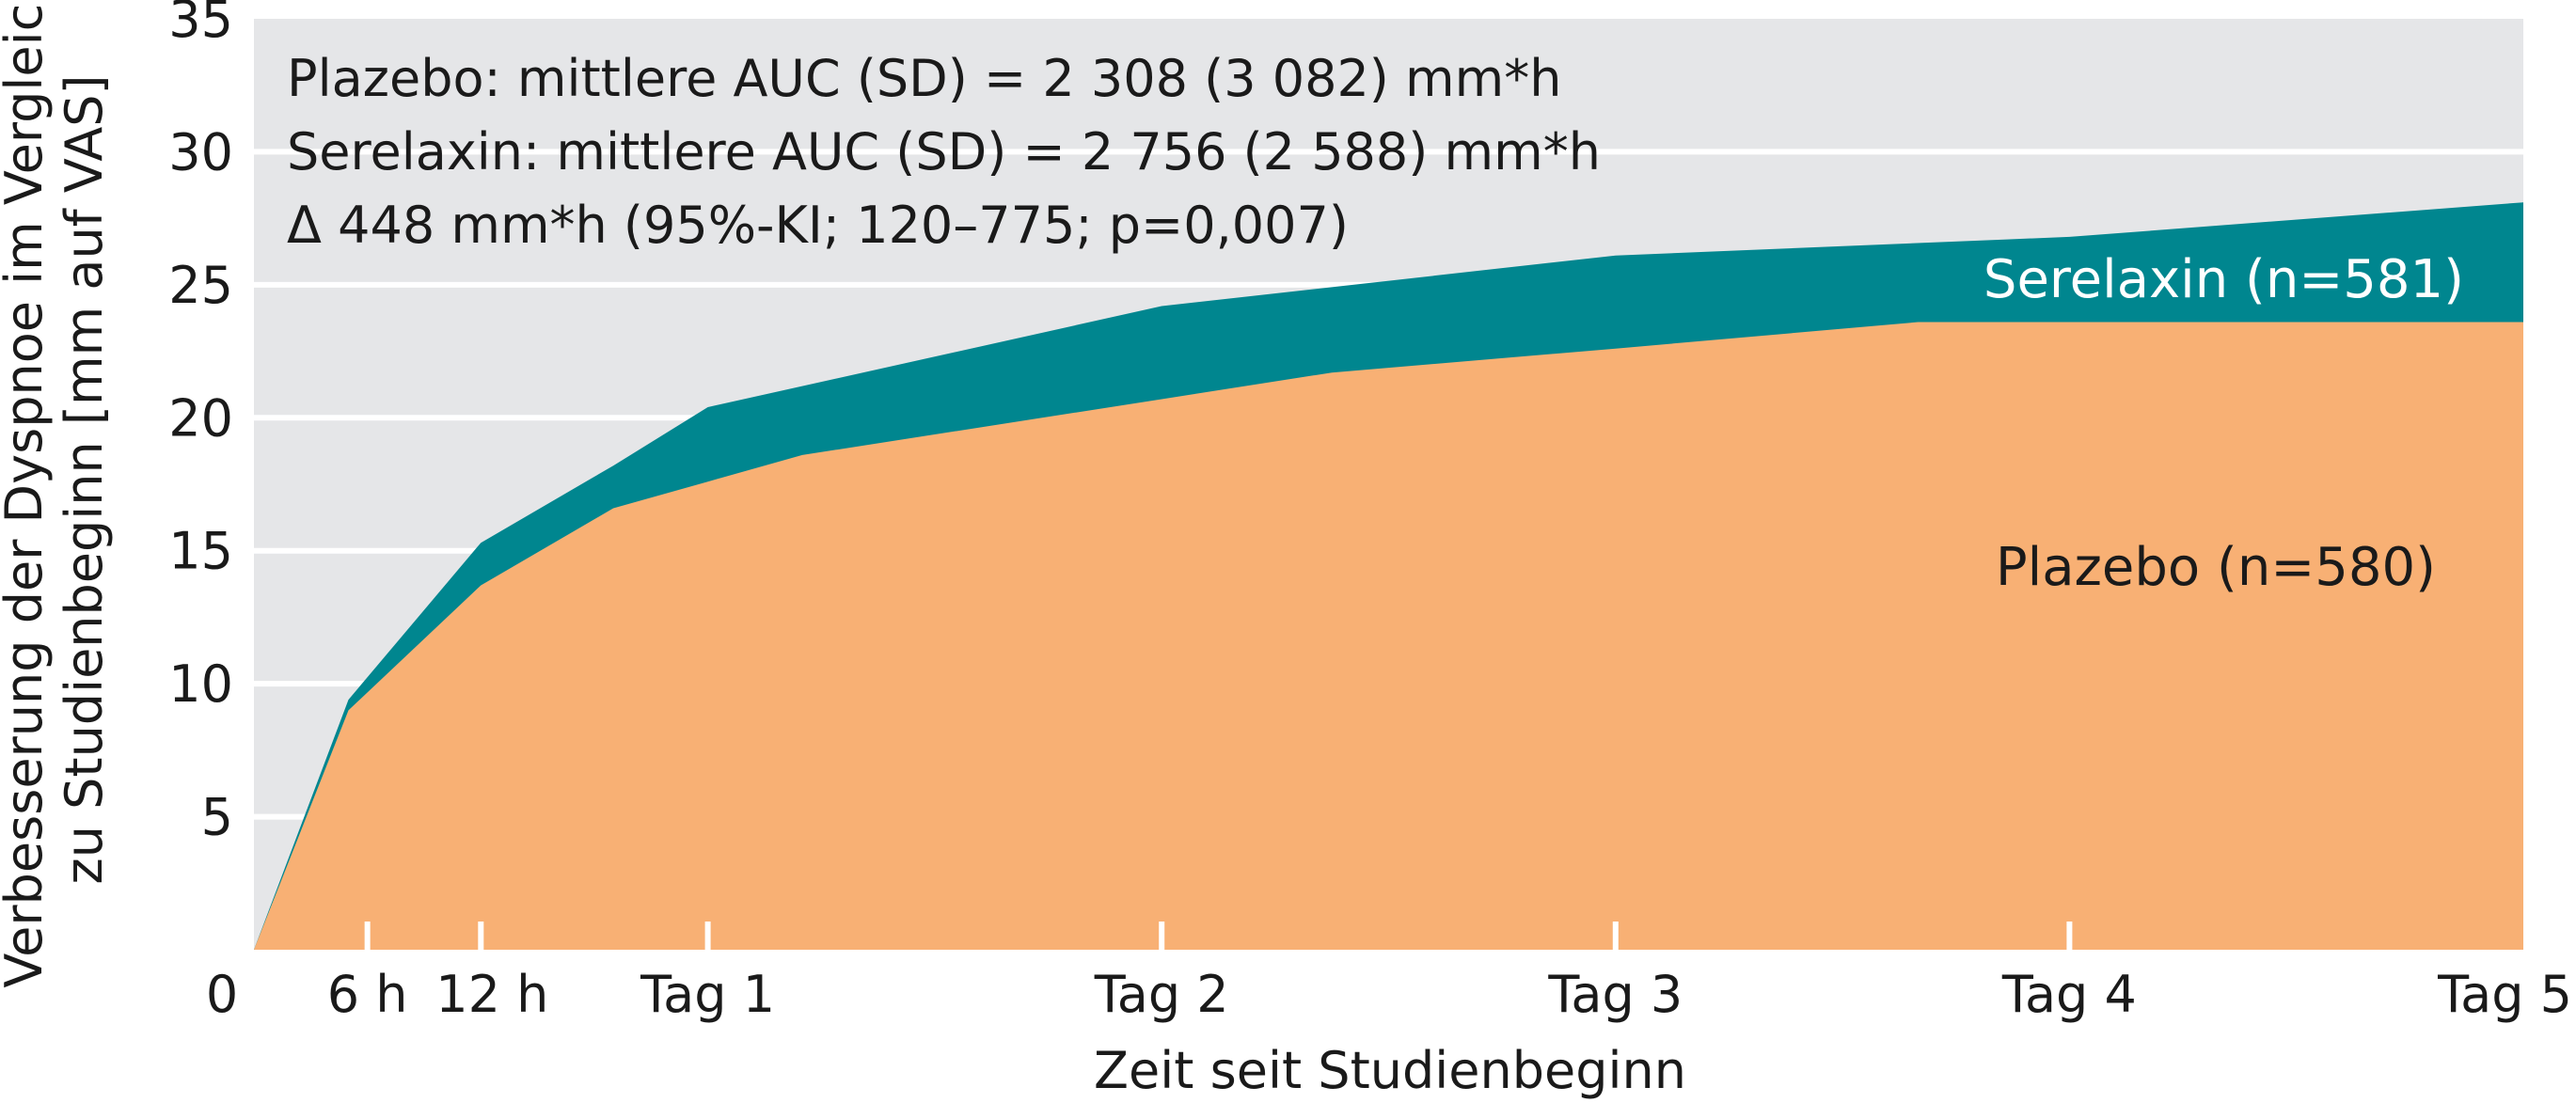 Image resolution: width=2576 pixels, height=1103 pixels. Describe the element at coordinates (200, 551) in the screenshot. I see `y-tick-label-15: 15` at that location.